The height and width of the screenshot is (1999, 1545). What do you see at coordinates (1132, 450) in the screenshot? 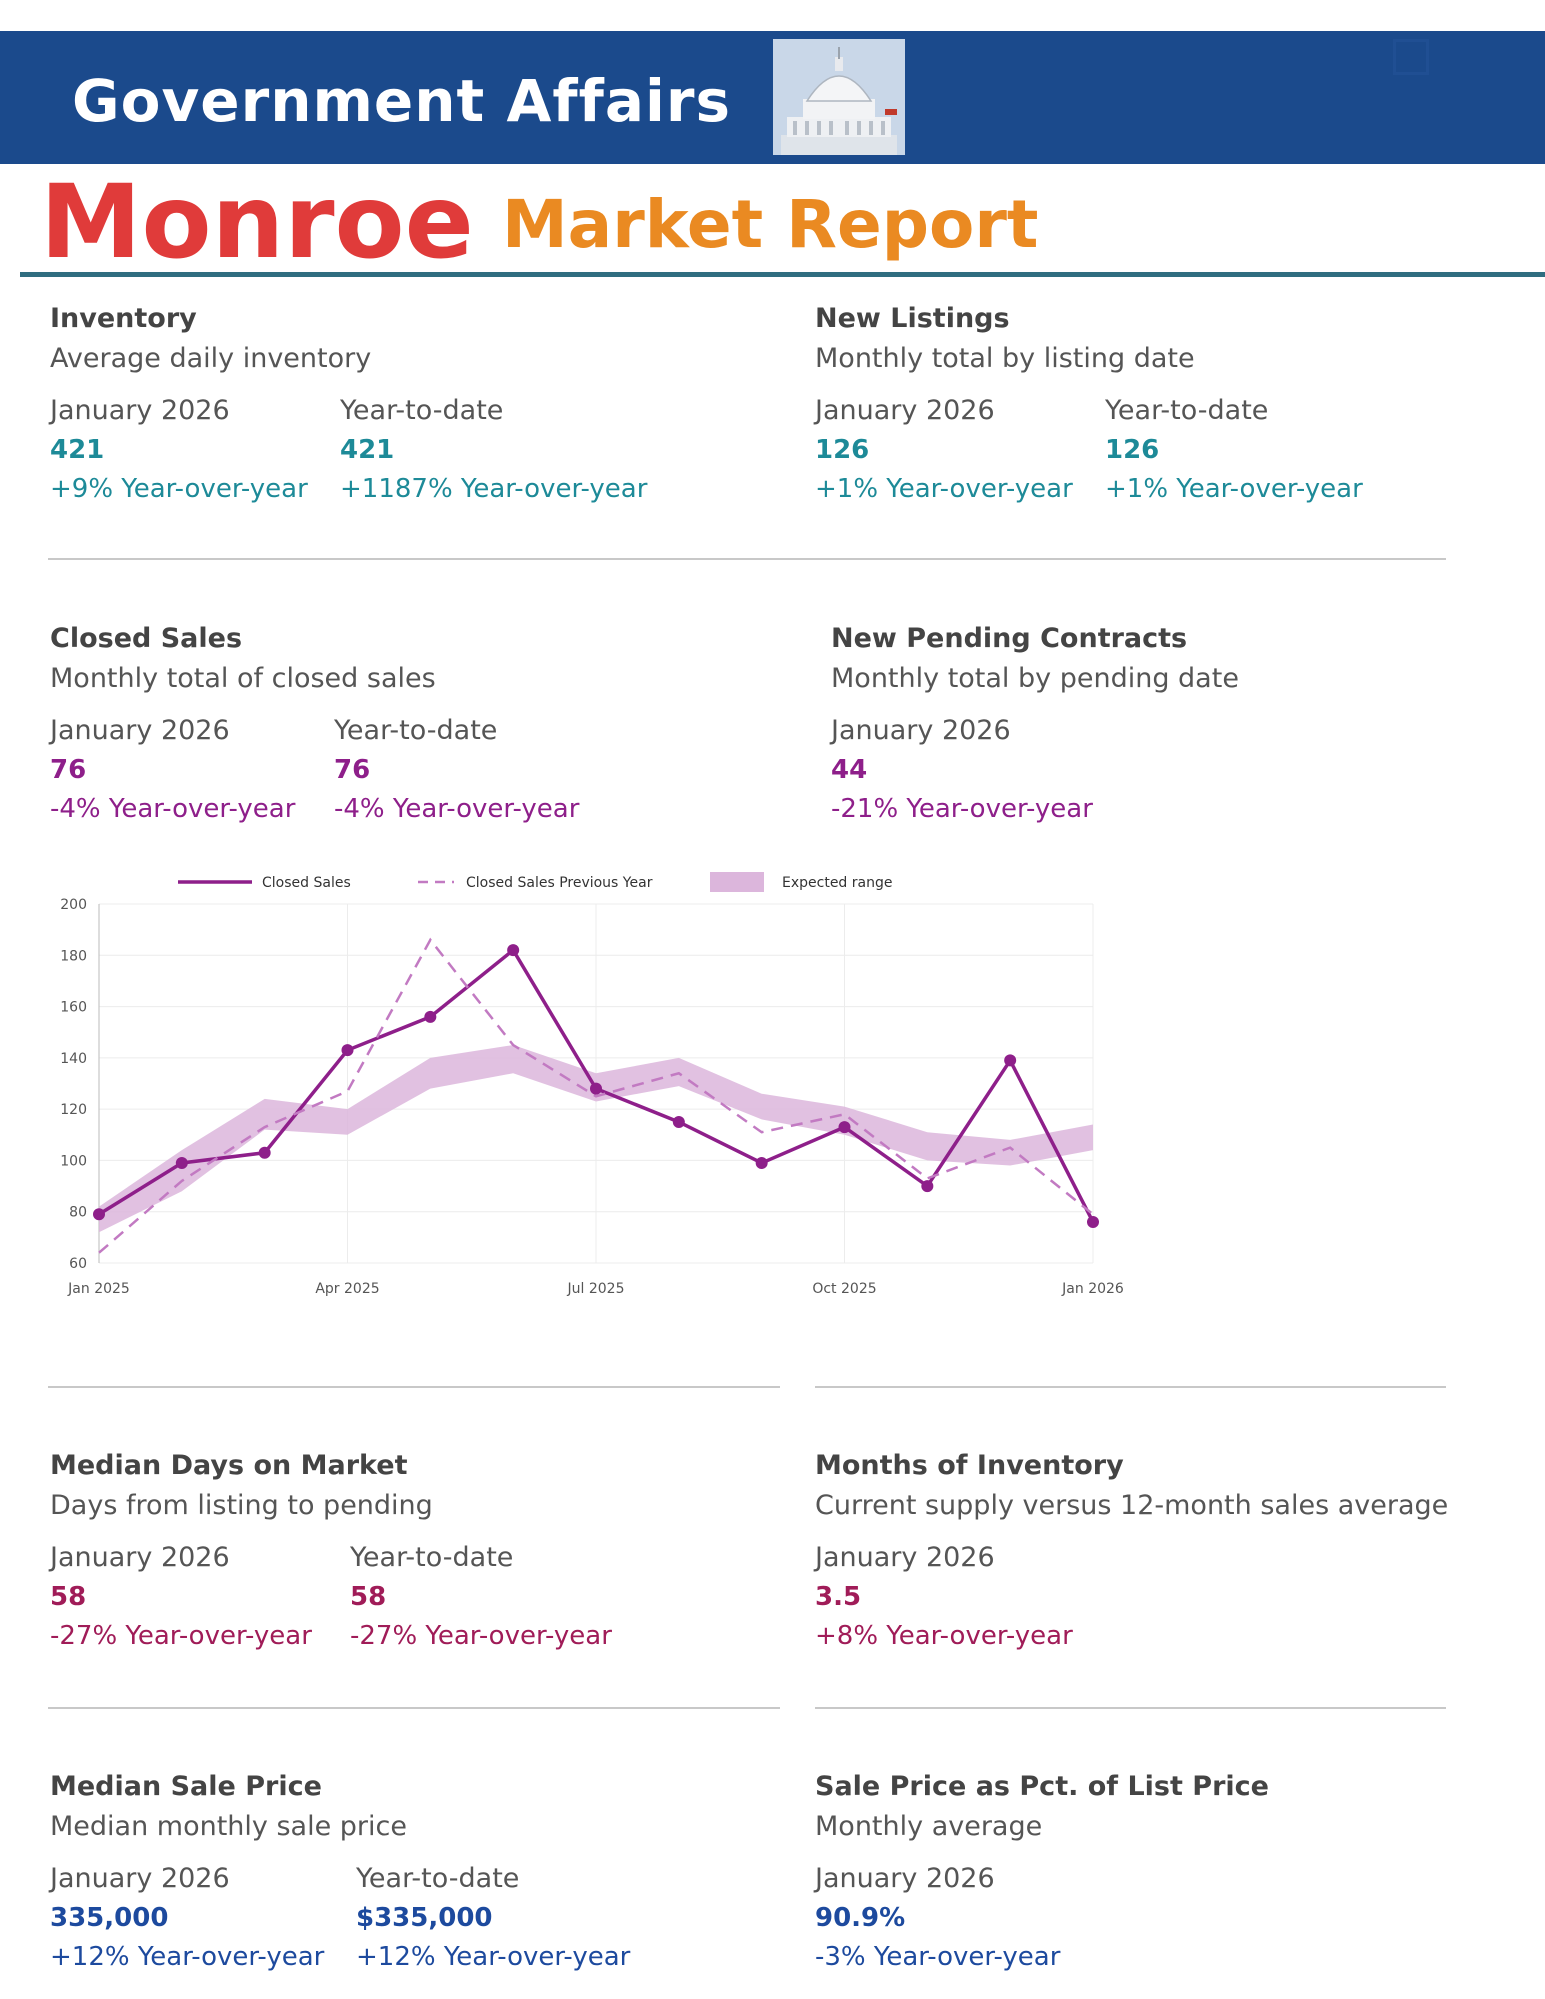
I see `stat-value: 126` at bounding box center [1132, 450].